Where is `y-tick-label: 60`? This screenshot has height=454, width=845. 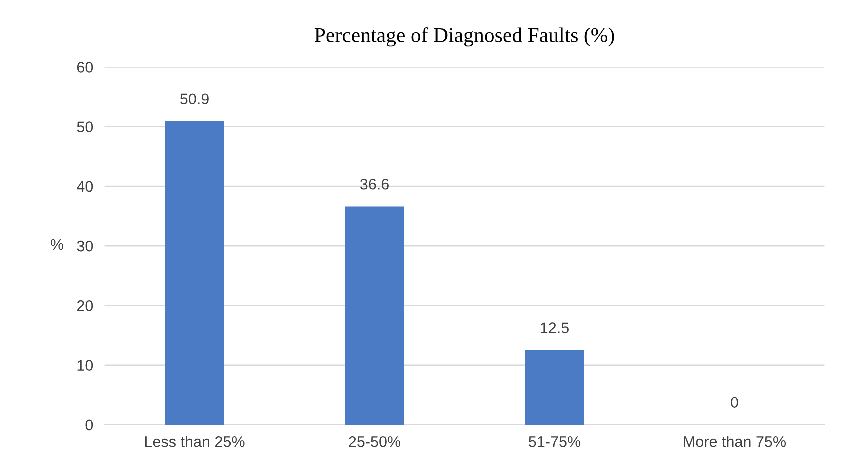
y-tick-label: 60 is located at coordinates (85, 67).